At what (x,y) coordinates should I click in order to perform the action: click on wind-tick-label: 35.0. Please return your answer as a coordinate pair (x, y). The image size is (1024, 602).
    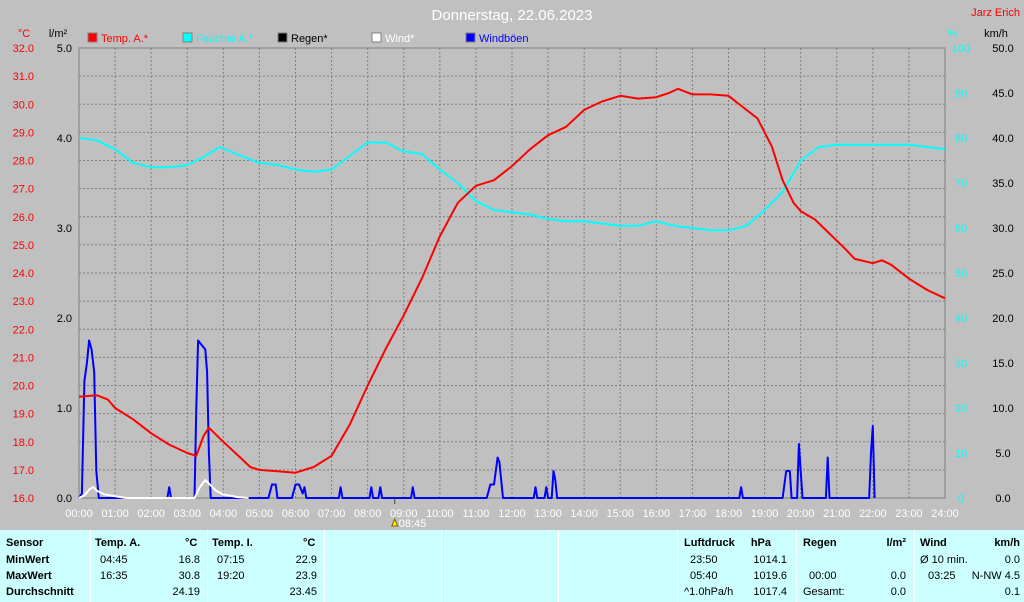
    Looking at the image, I should click on (1002, 184).